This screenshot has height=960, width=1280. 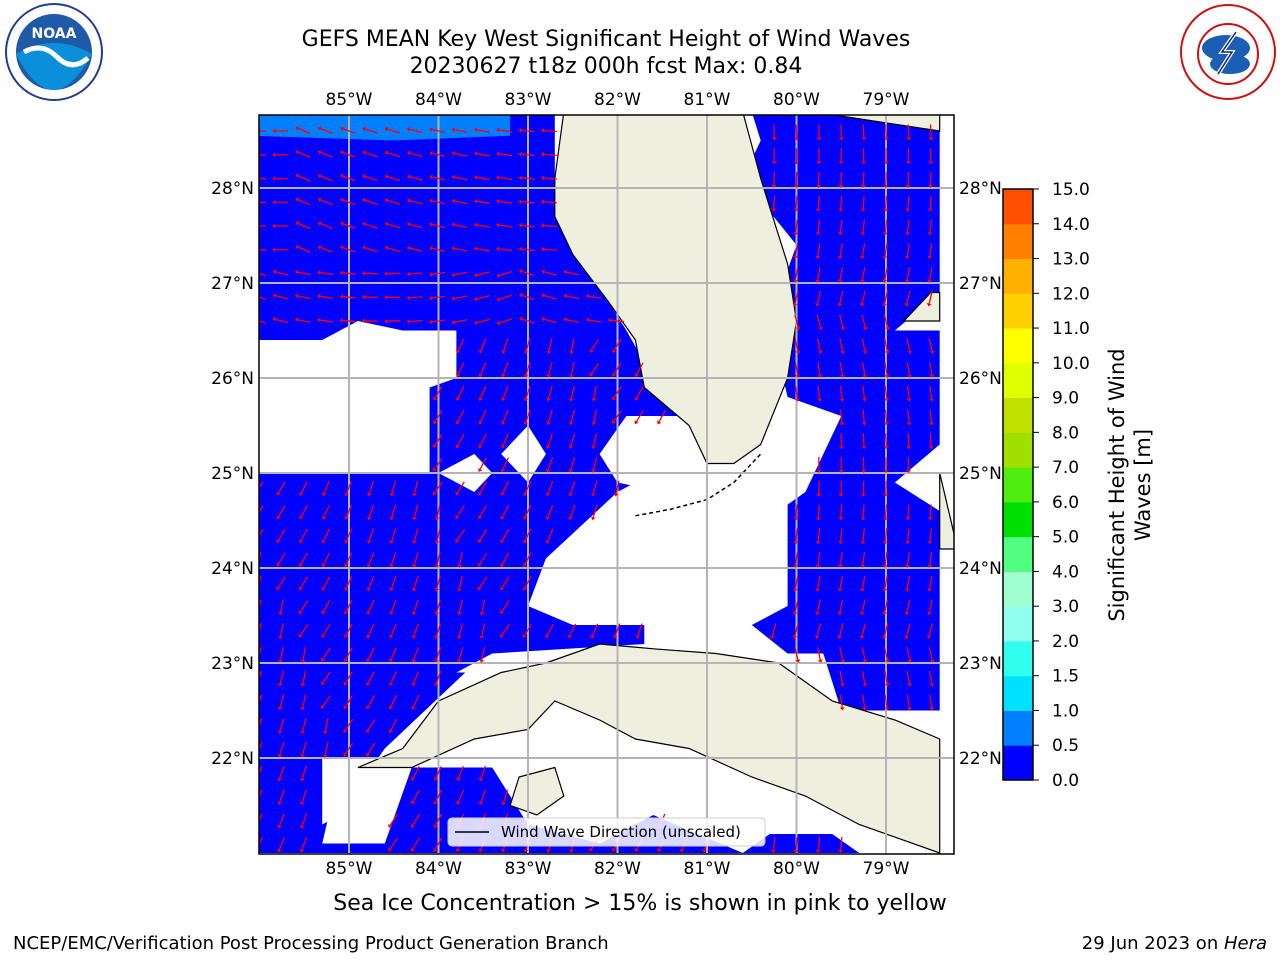 I want to click on colorbar-tick-label: 5.0, so click(x=1065, y=538).